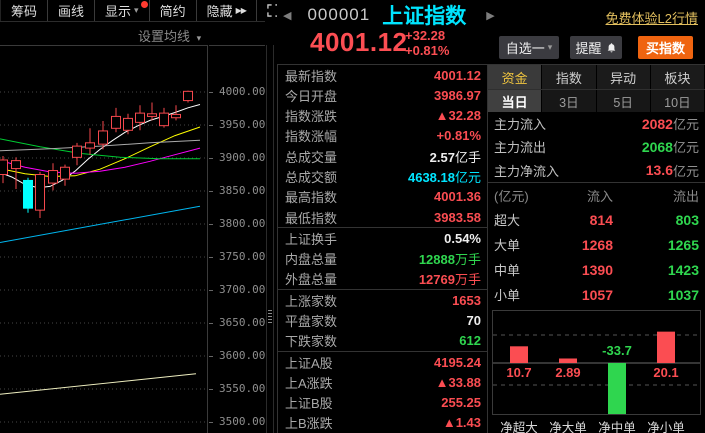 The image size is (705, 433). What do you see at coordinates (457, 217) in the screenshot?
I see `quote-row-value: 3983.58` at bounding box center [457, 217].